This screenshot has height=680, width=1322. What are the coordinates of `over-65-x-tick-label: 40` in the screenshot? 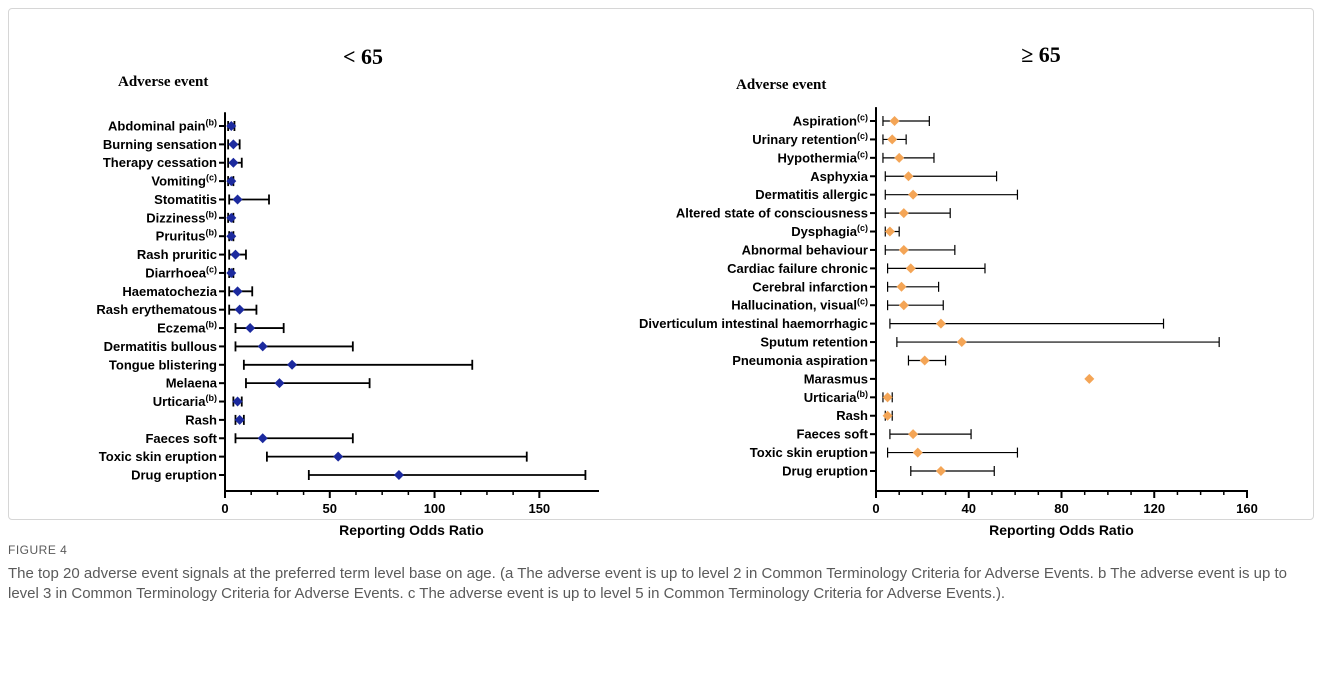 It's located at (969, 508).